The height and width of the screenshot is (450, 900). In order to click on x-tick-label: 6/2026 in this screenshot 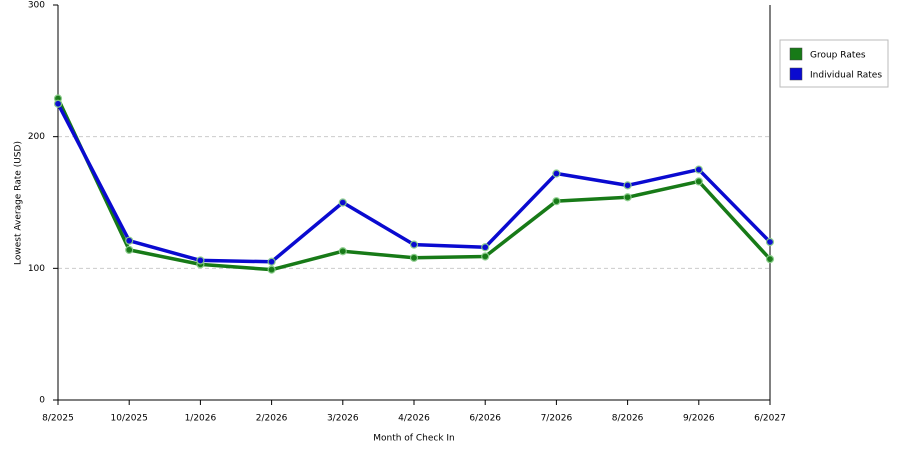, I will do `click(485, 419)`.